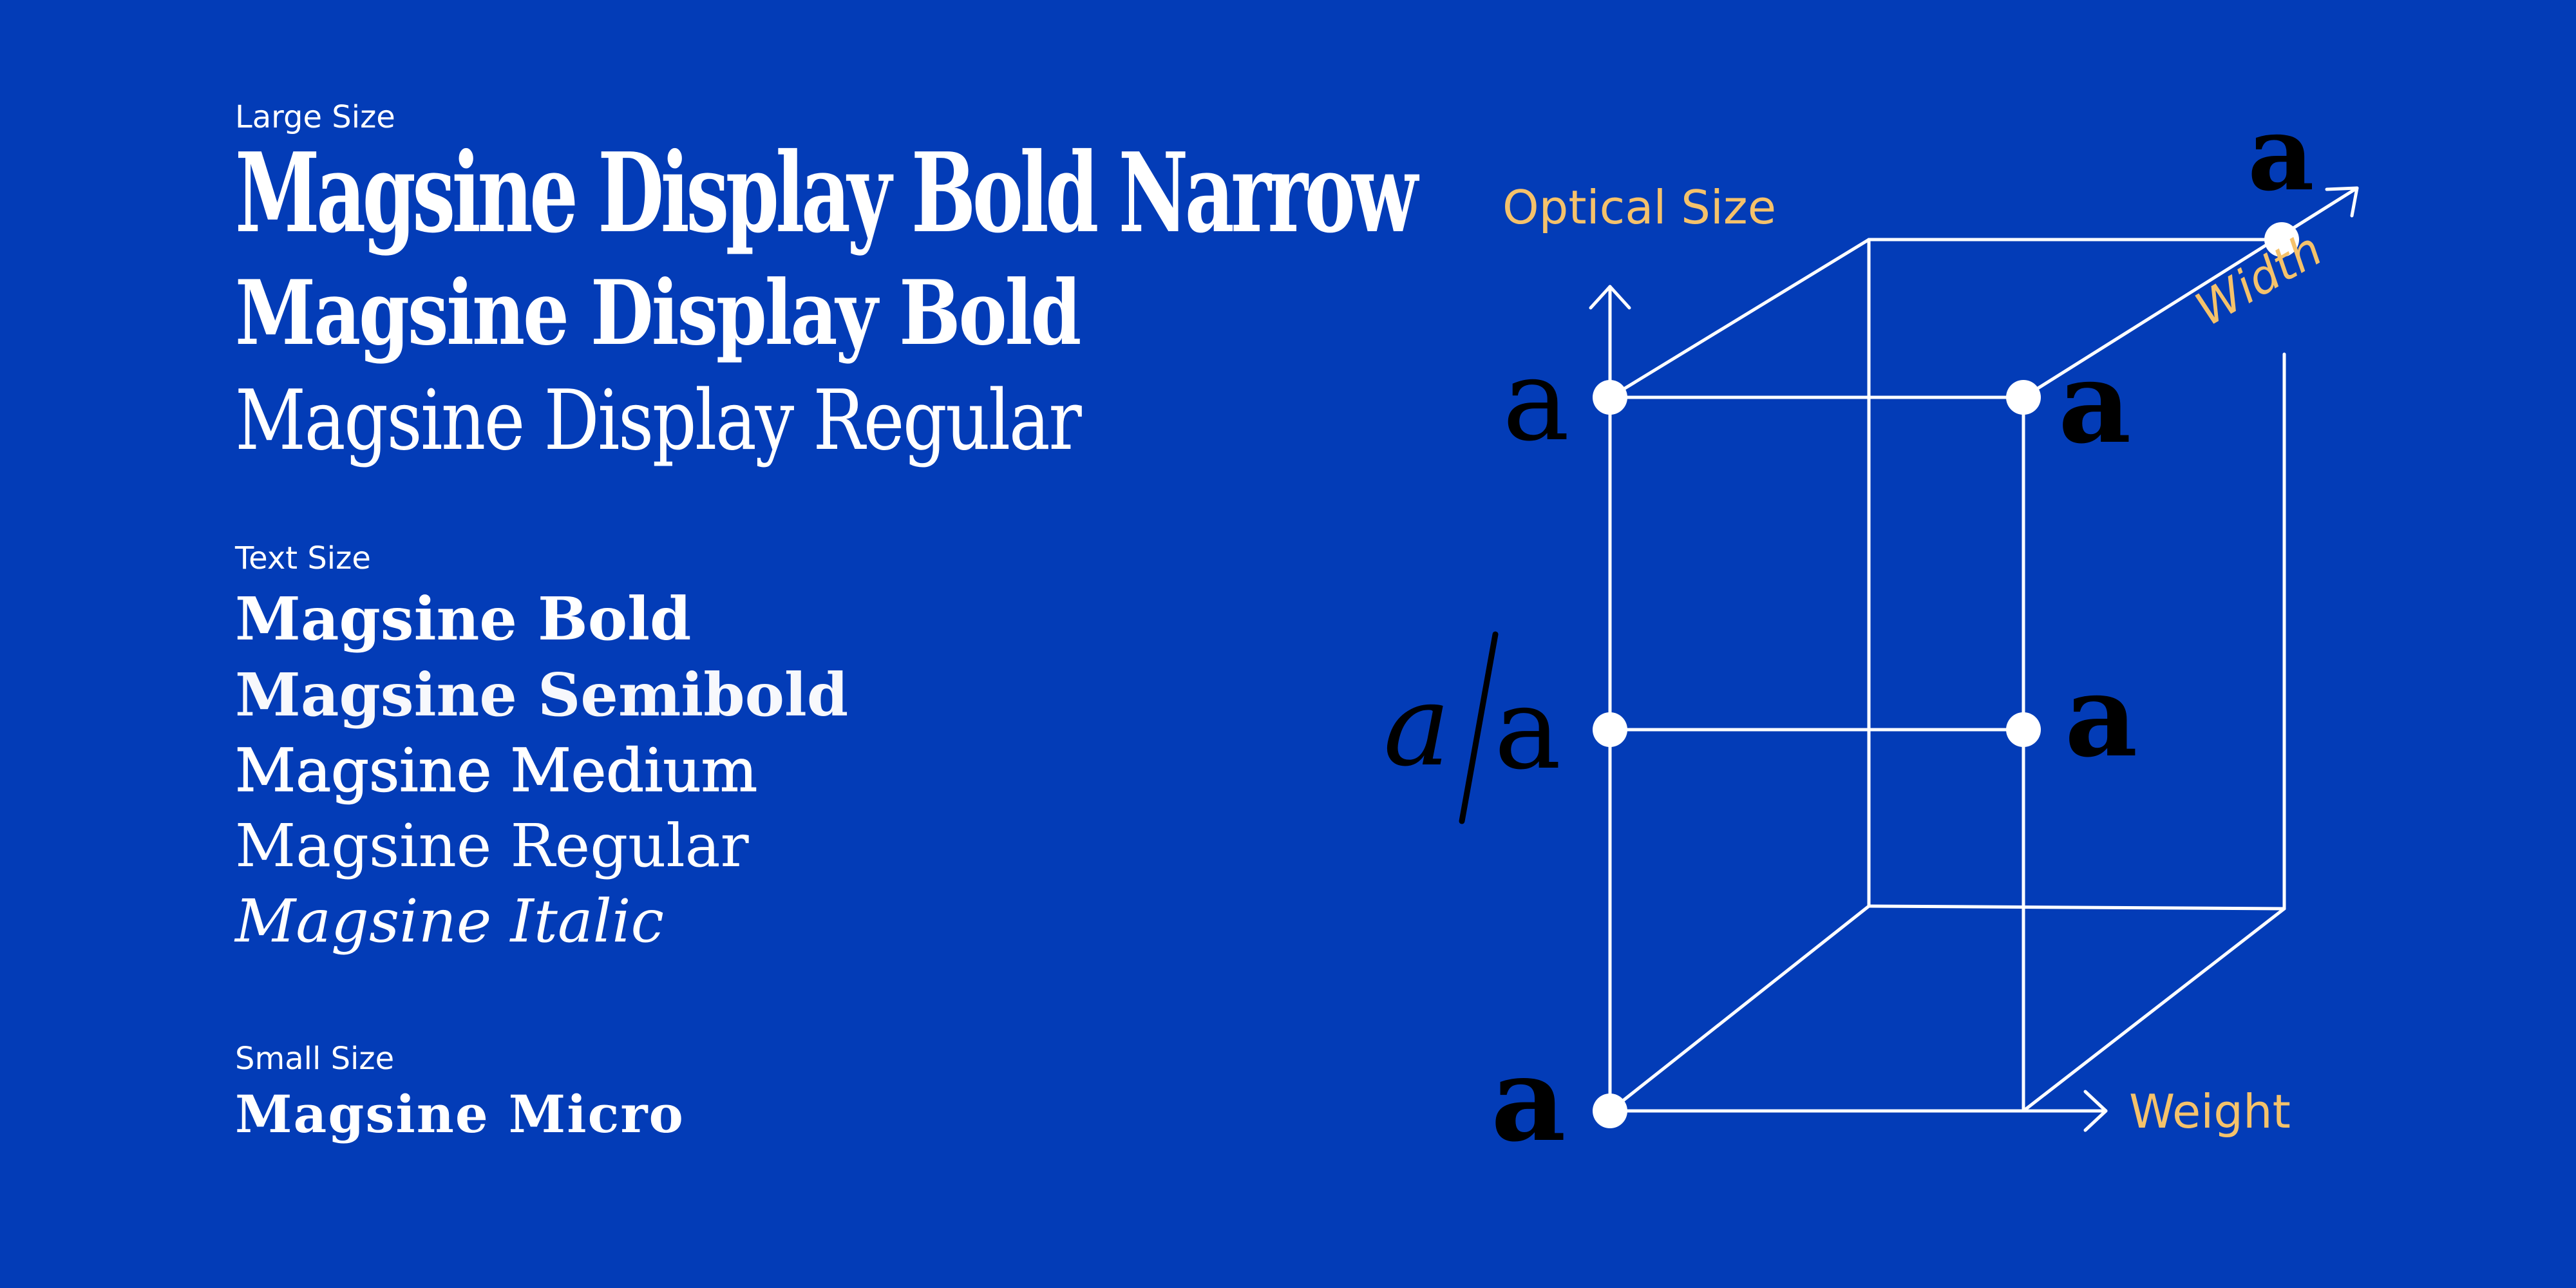  Describe the element at coordinates (1640, 207) in the screenshot. I see `optical-size-axis-label: Optical Size` at that location.